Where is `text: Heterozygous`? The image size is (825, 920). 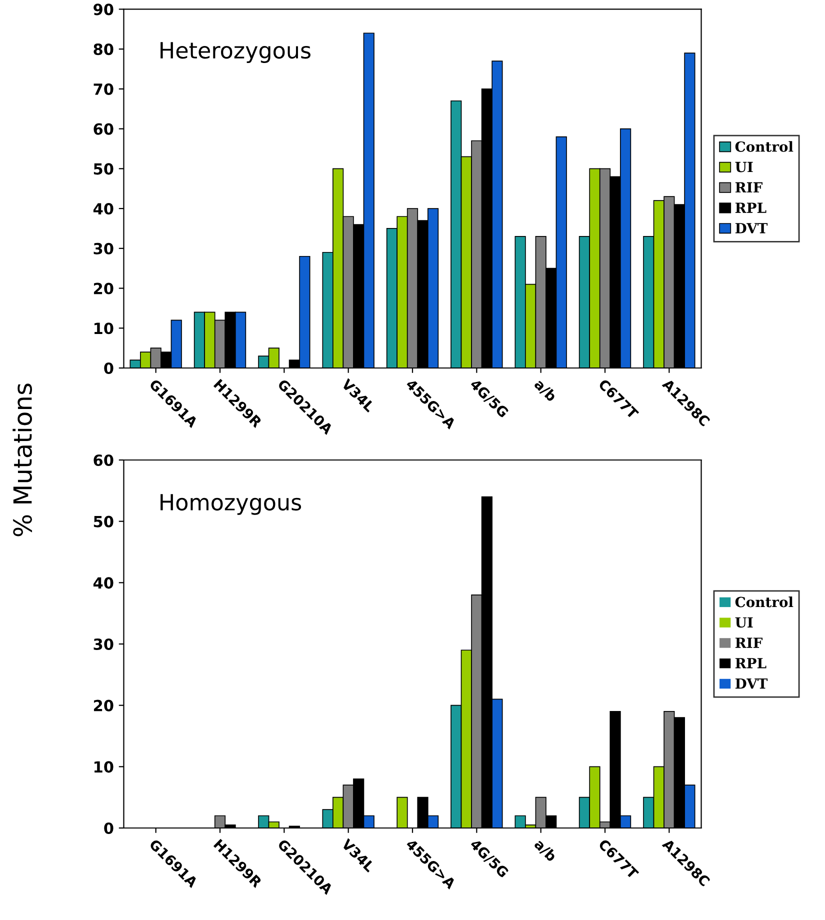 text: Heterozygous is located at coordinates (235, 53).